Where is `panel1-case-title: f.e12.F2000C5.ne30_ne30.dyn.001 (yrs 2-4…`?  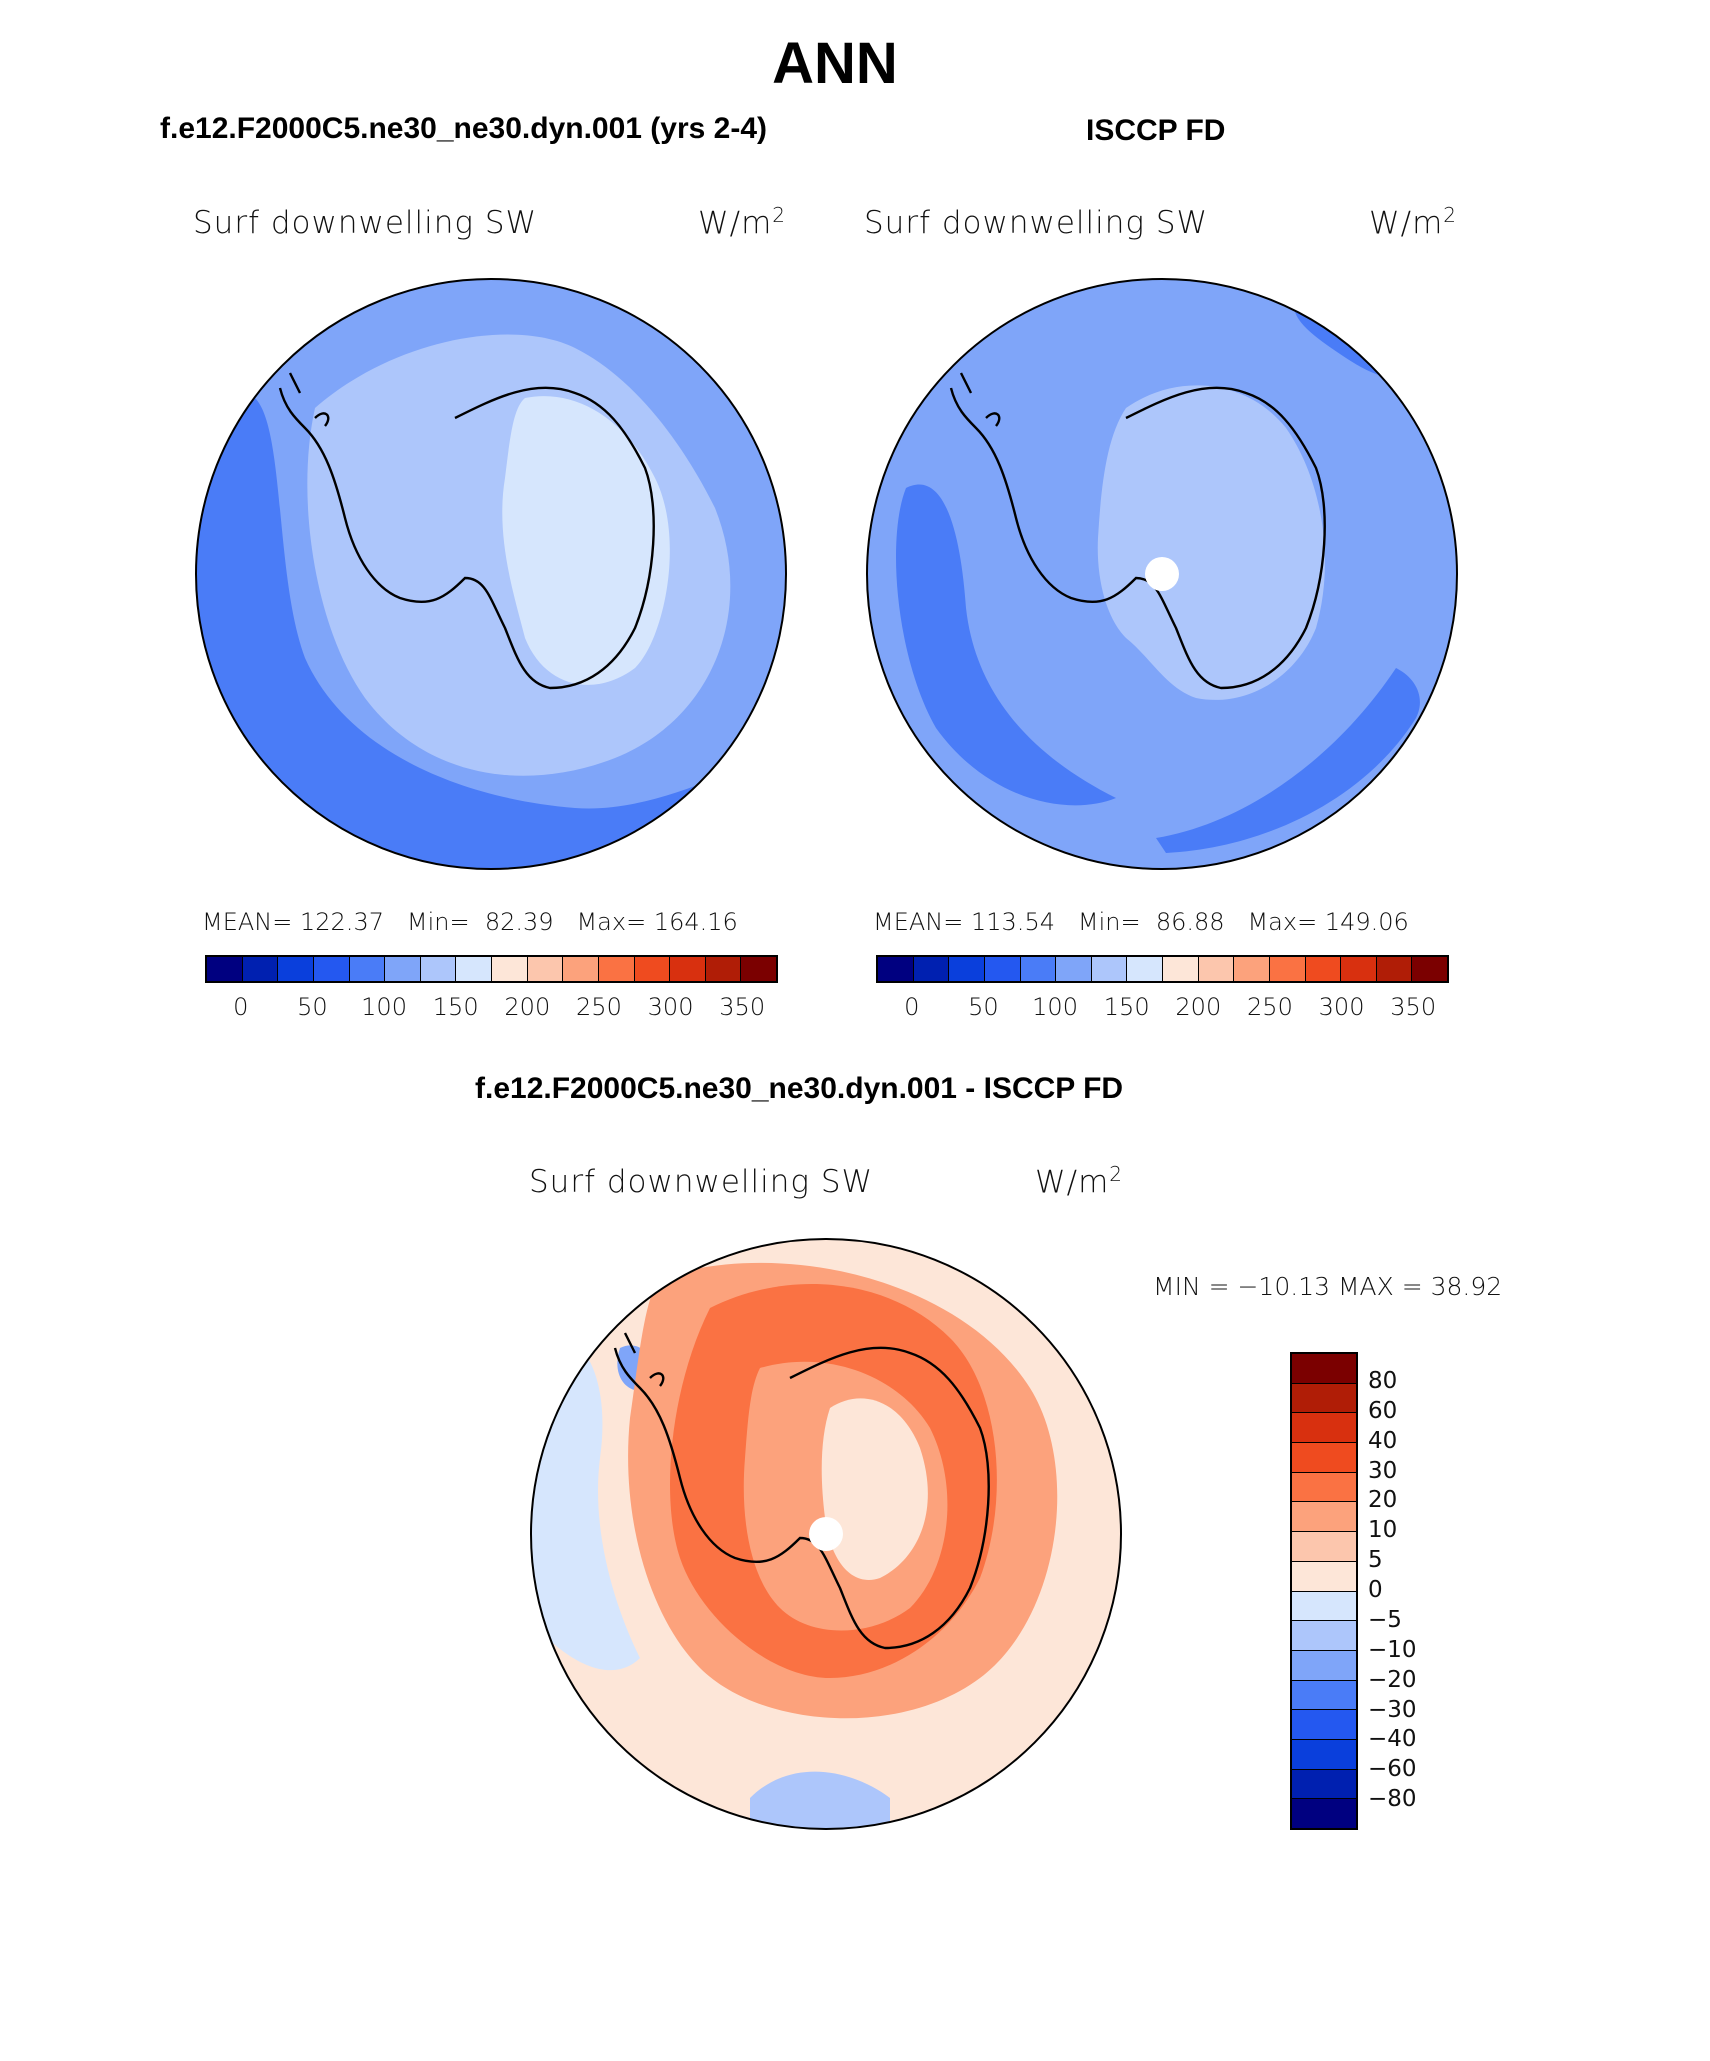 panel1-case-title: f.e12.F2000C5.ne30_ne30.dyn.001 (yrs 2-4… is located at coordinates (464, 128).